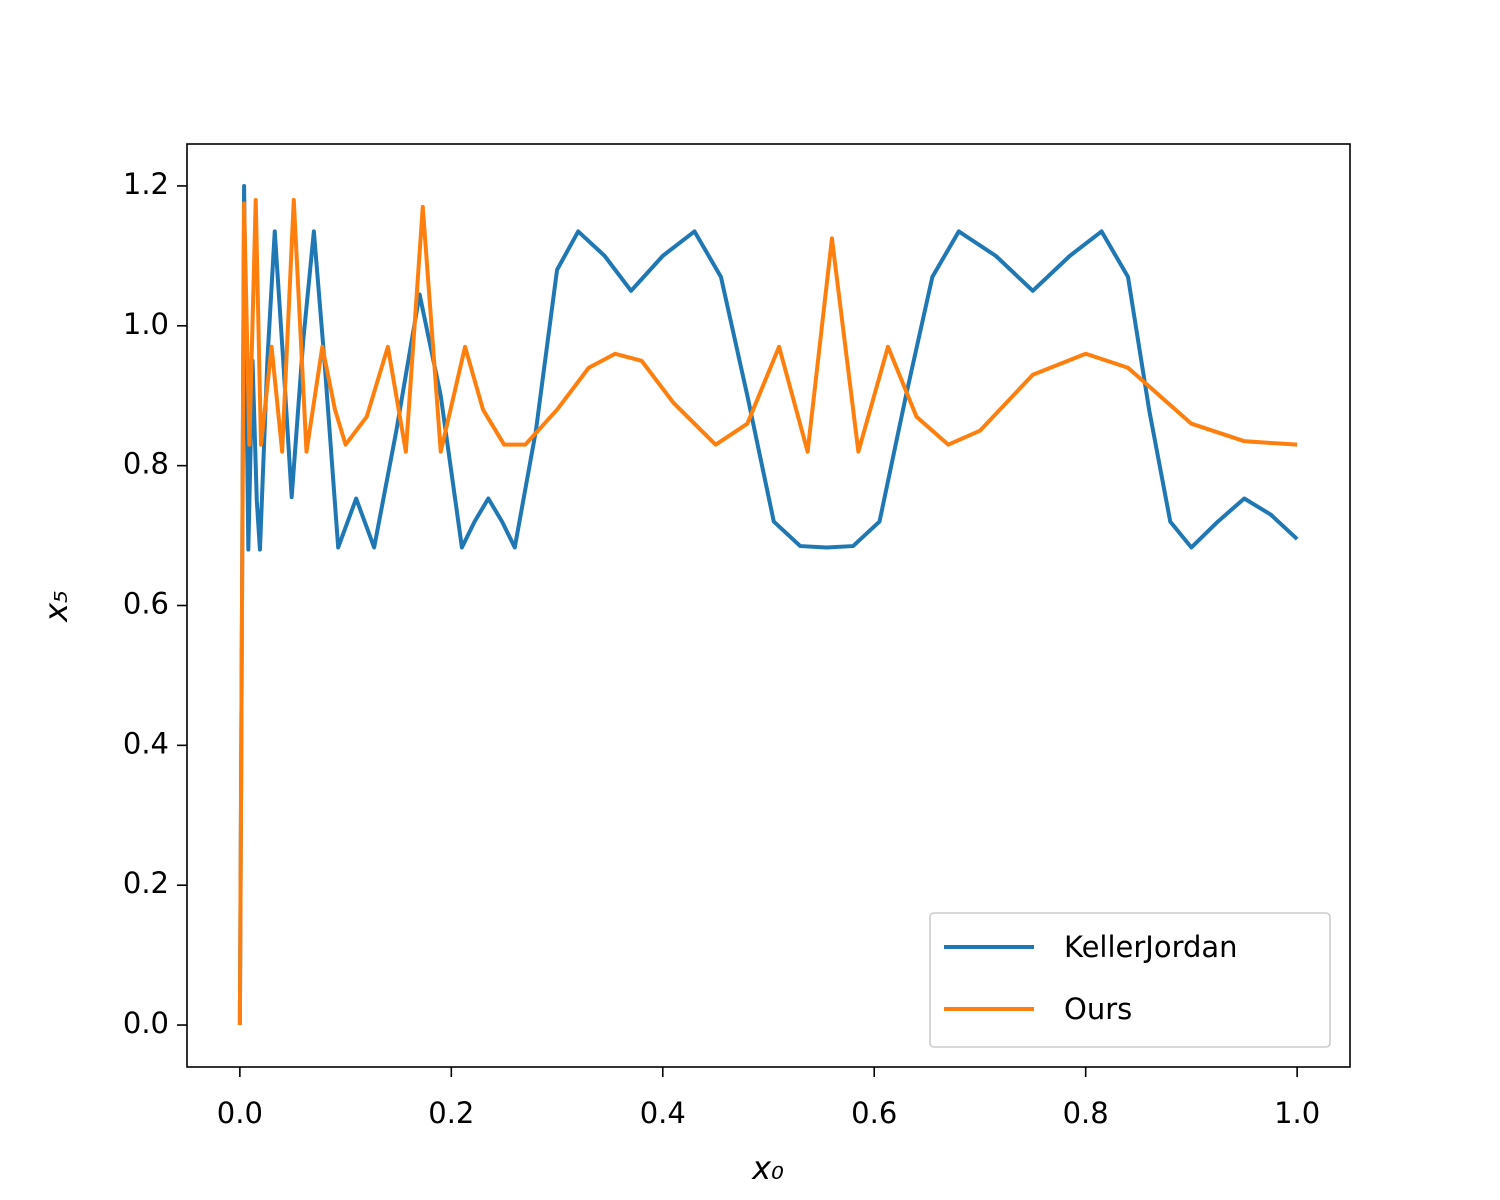  What do you see at coordinates (146, 464) in the screenshot?
I see `y-tick-label: 0.8` at bounding box center [146, 464].